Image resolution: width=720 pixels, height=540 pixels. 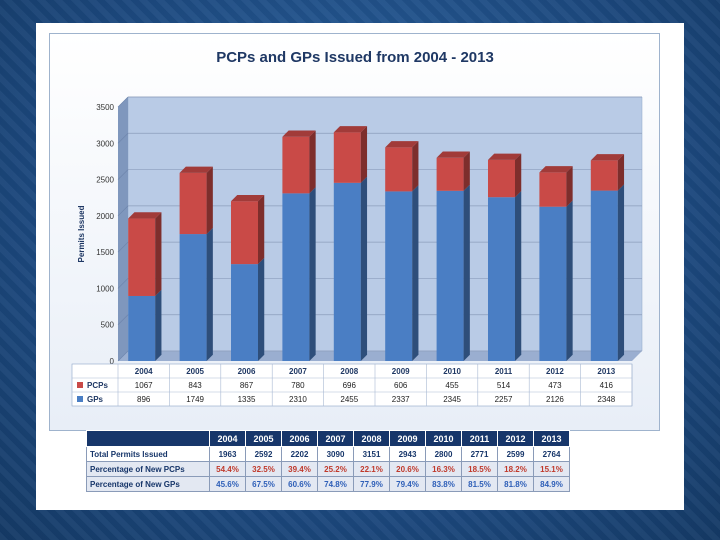 What do you see at coordinates (515, 469) in the screenshot?
I see `stats-cell: 18.2%` at bounding box center [515, 469].